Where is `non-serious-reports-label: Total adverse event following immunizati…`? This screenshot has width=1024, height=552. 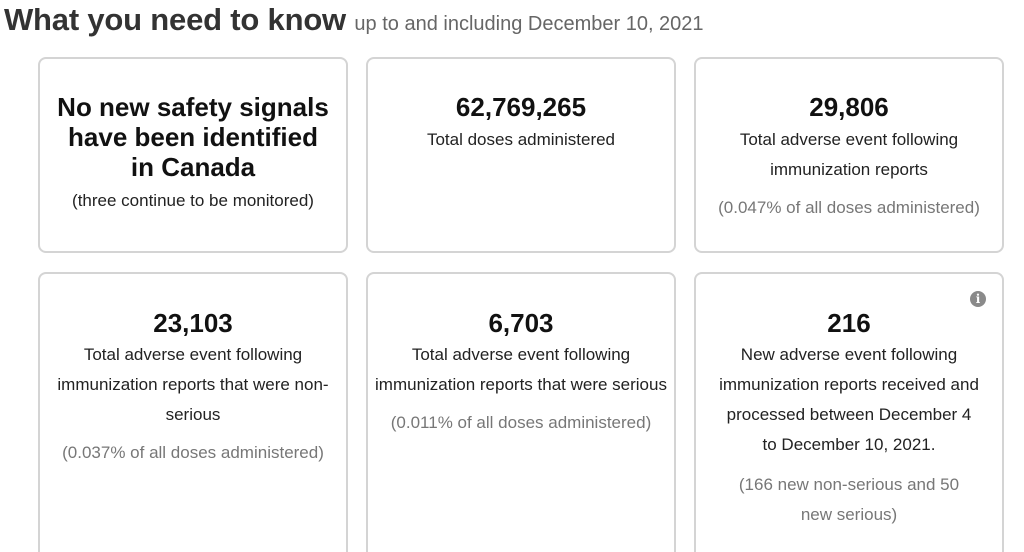 non-serious-reports-label: Total adverse event following immunizati… is located at coordinates (193, 384).